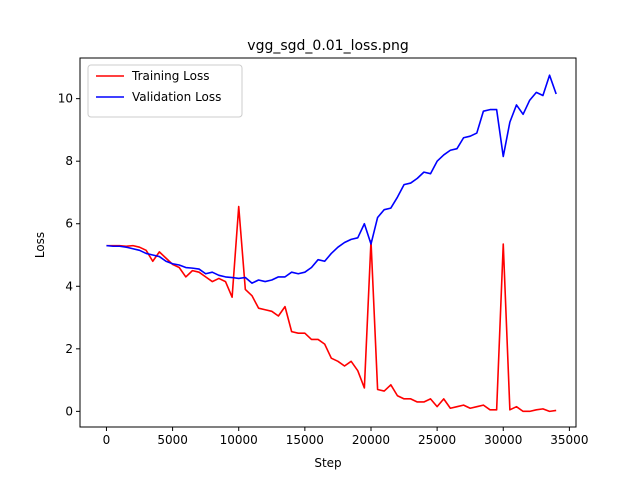 This screenshot has height=480, width=640. I want to click on y-tick-label: 4, so click(69, 286).